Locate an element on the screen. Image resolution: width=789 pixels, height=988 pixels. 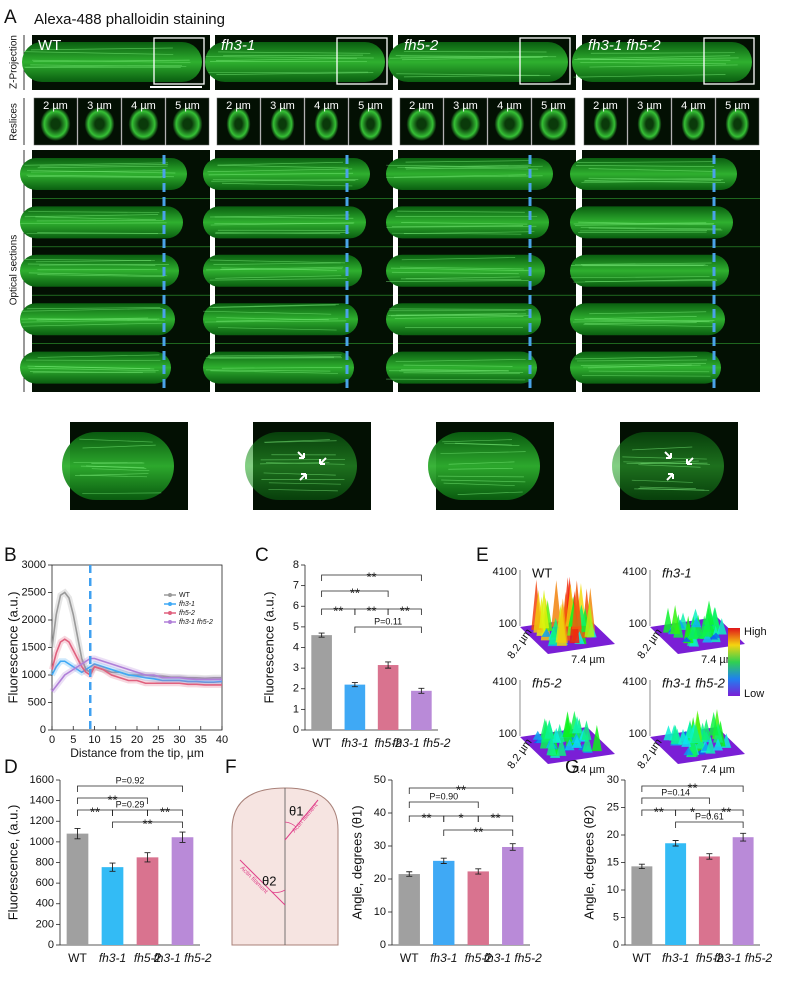
y-extent-label: 8.2 µm is located at coordinates (519, 754).